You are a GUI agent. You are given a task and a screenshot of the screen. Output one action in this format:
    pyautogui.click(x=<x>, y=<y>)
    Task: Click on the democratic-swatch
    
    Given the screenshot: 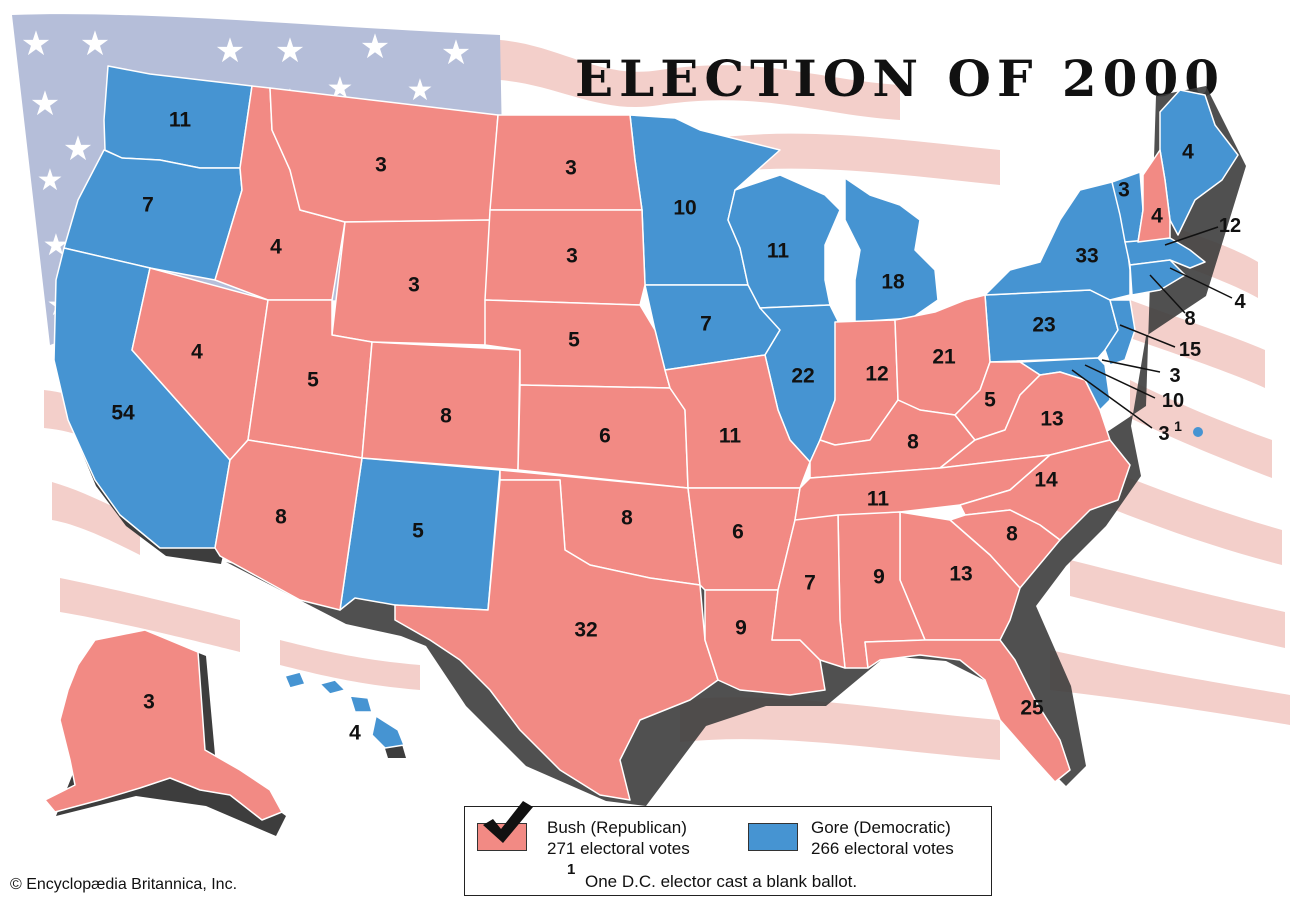 What is the action you would take?
    pyautogui.click(x=773, y=837)
    